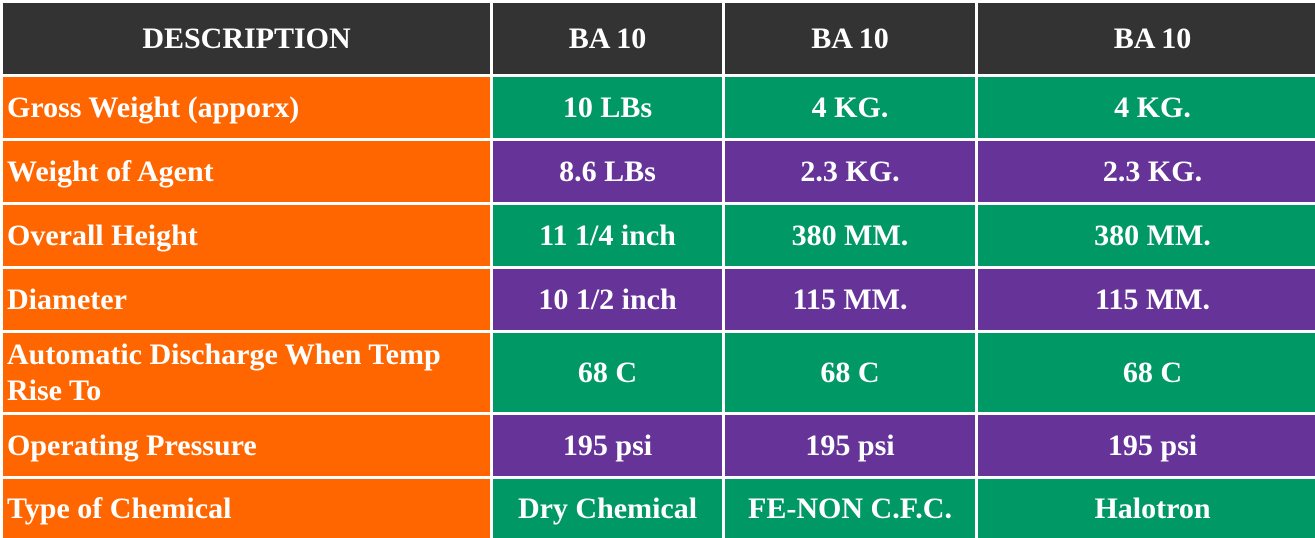  Describe the element at coordinates (246, 235) in the screenshot. I see `row-label-overall-height: Overall Height` at that location.